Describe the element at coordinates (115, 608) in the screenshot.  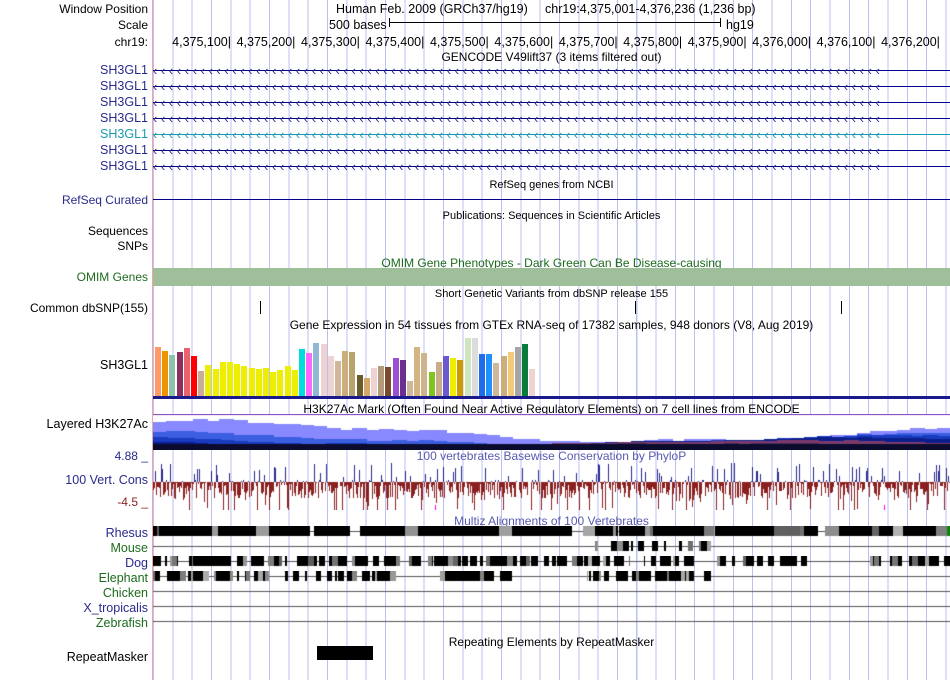
I see `species-label-x_tropicalis: X_tropicalis` at that location.